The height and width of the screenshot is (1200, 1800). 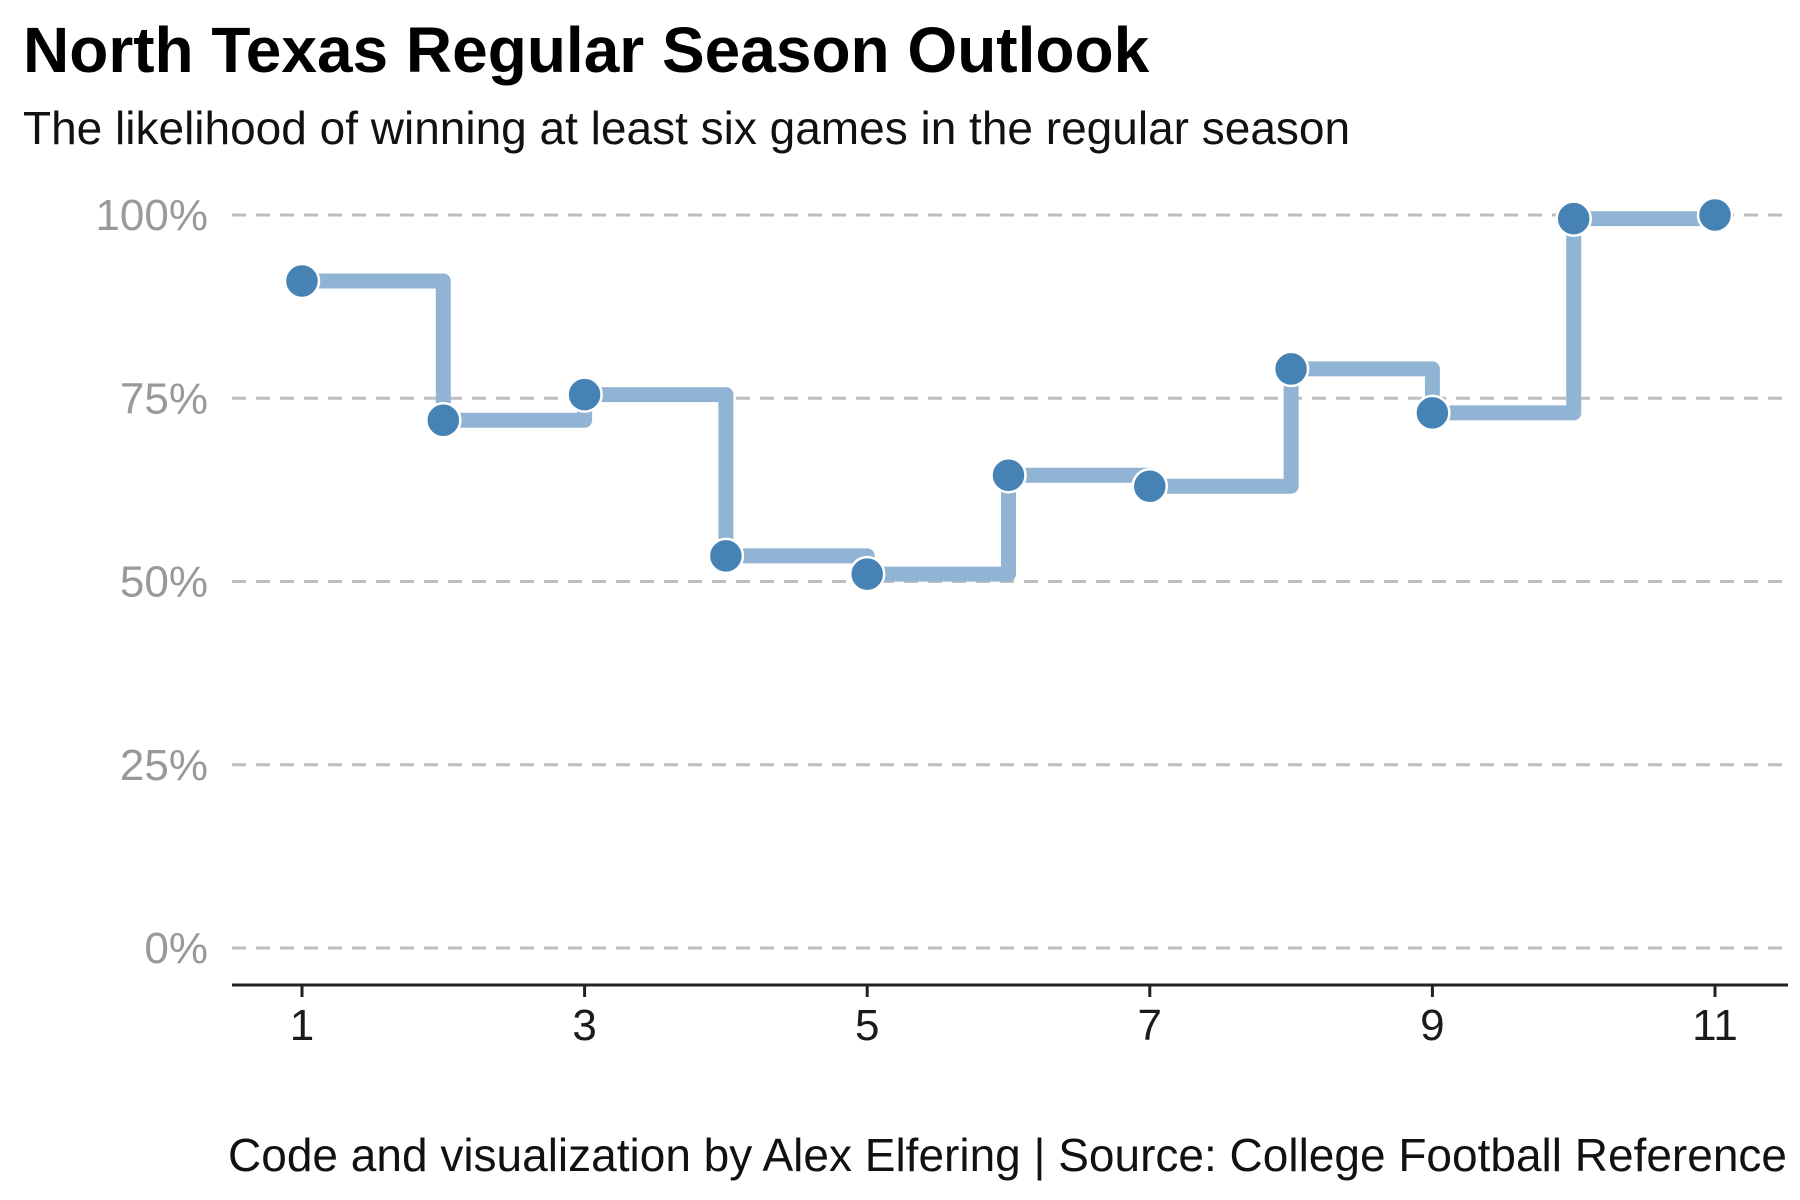 I want to click on x-tick-label: 7, so click(x=1150, y=1025).